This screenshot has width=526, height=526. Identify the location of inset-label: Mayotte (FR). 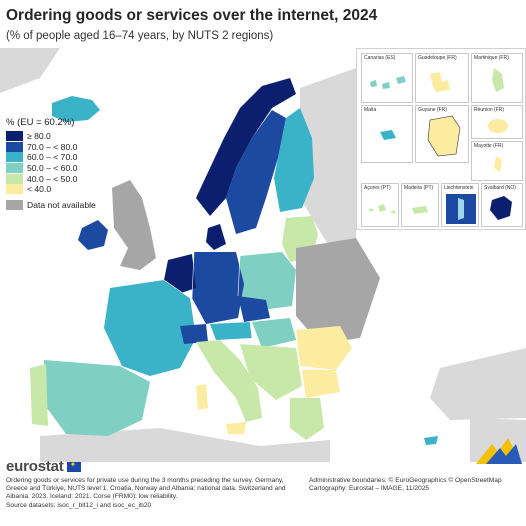
(489, 146).